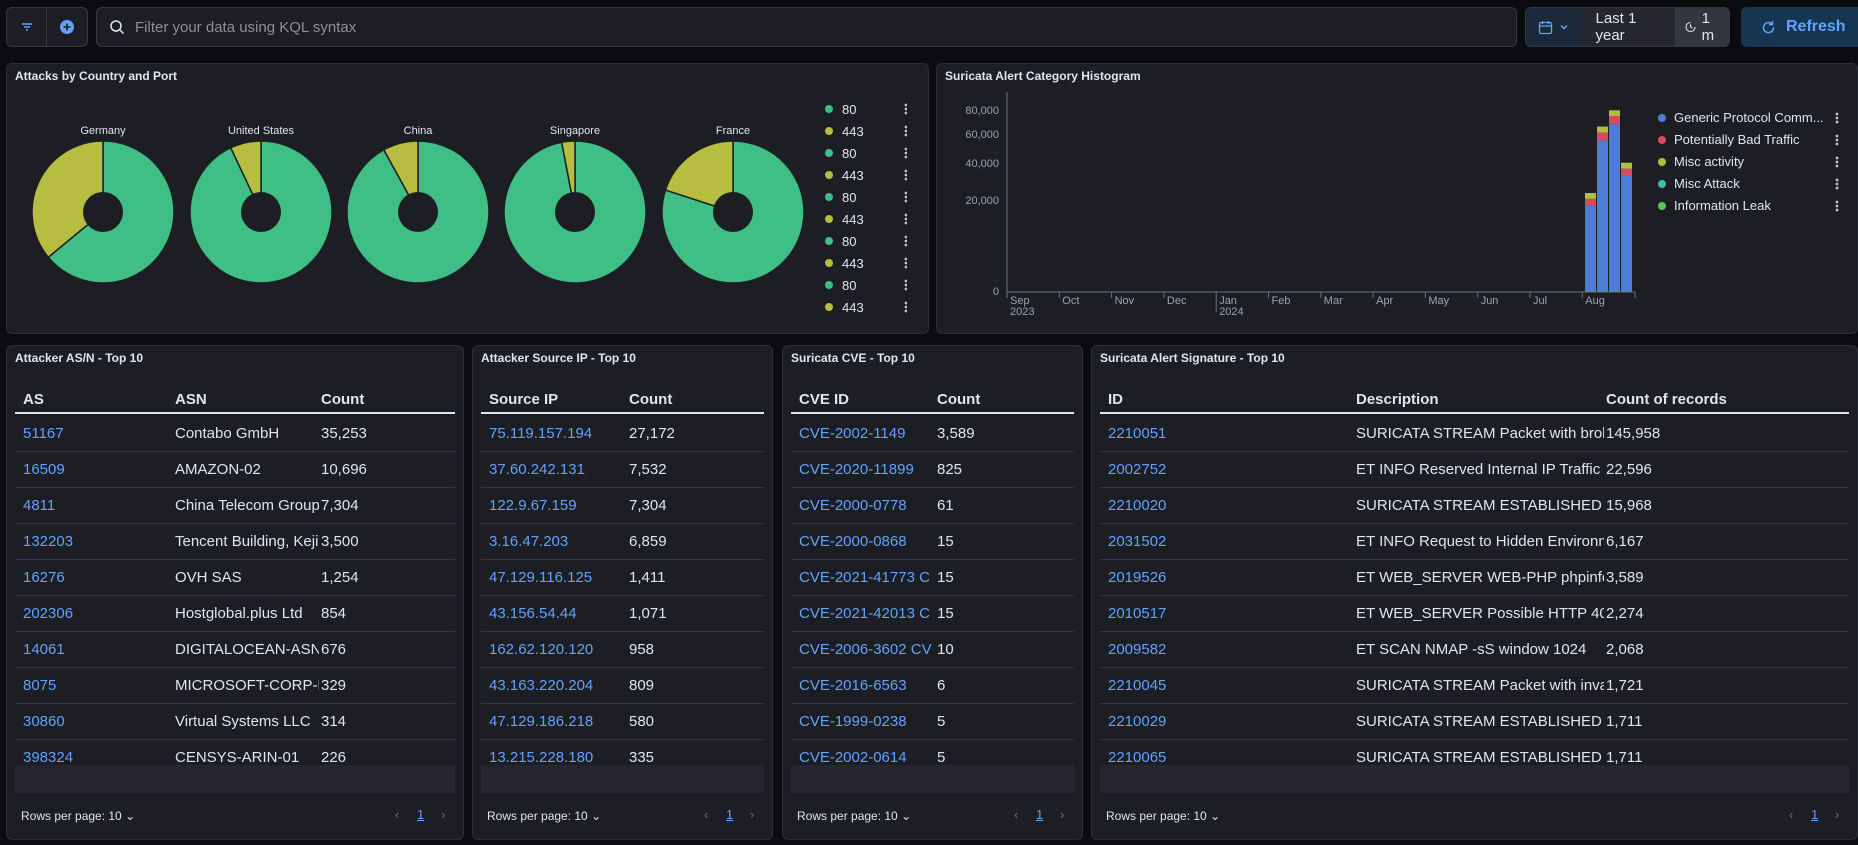 Image resolution: width=1858 pixels, height=845 pixels. What do you see at coordinates (67, 27) in the screenshot?
I see `add-filter-button` at bounding box center [67, 27].